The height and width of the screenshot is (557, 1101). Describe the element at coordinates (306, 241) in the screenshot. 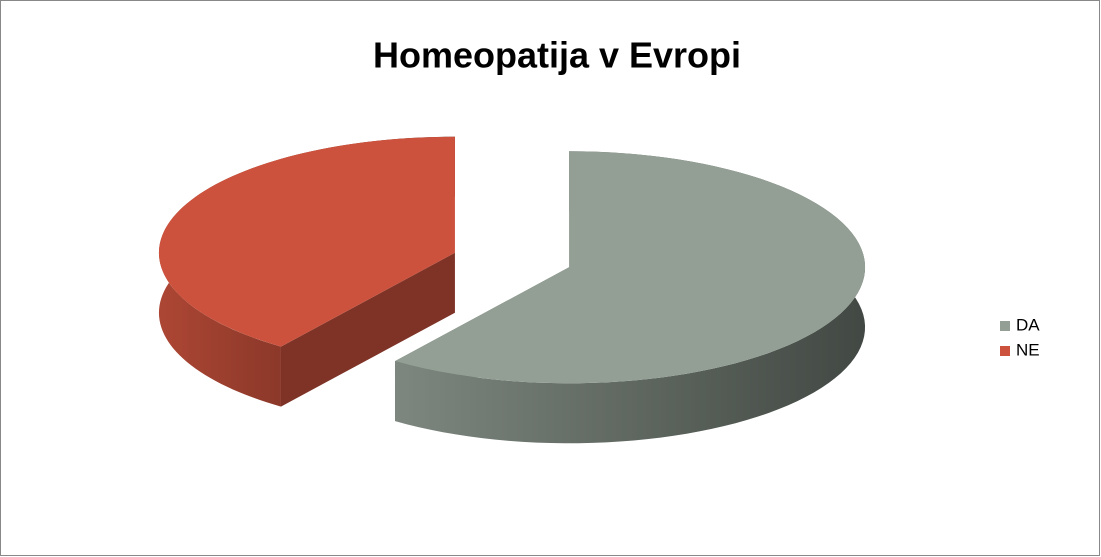

I see `slice-top` at that location.